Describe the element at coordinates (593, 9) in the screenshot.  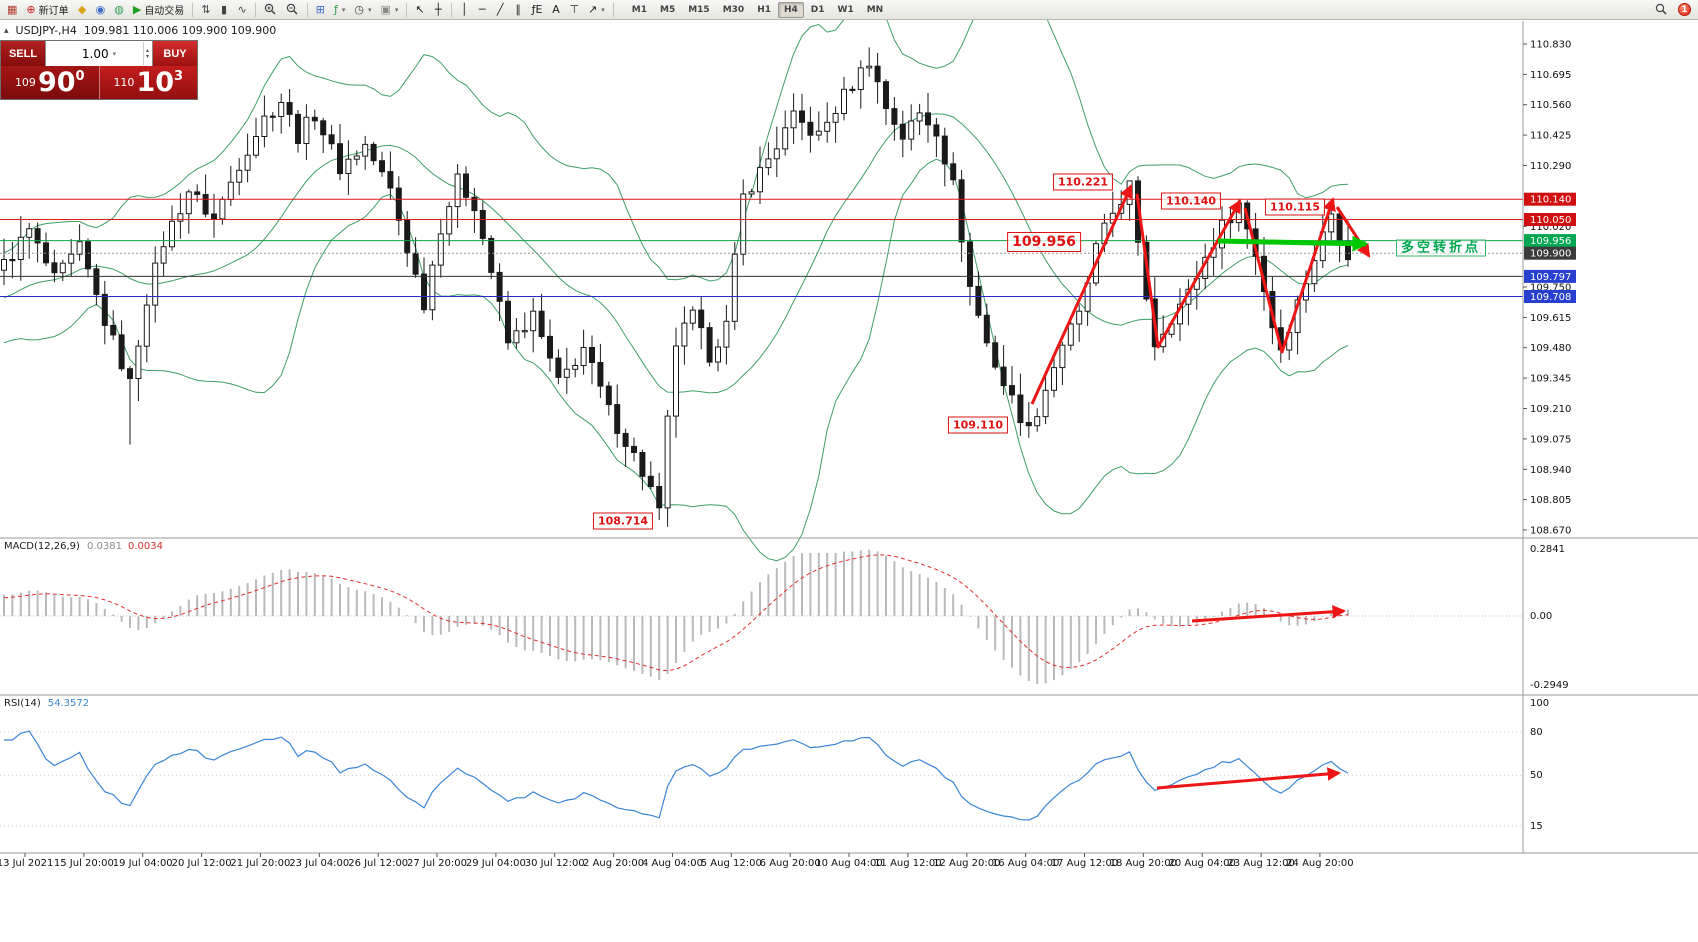
I see `arrows-icon: ↗` at that location.